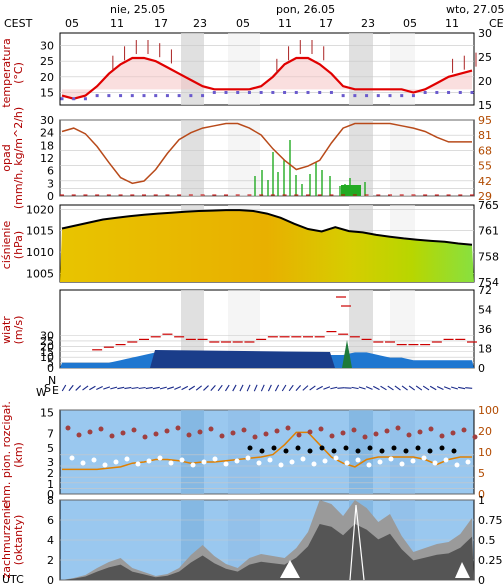 Image resolution: width=504 pixels, height=584 pixels. Describe the element at coordinates (481, 500) in the screenshot. I see `y-tick-label-right: 1` at that location.